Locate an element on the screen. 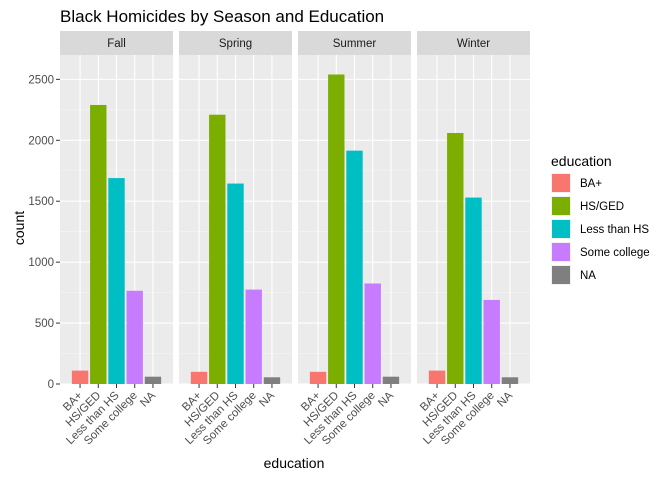 This screenshot has width=672, height=480. y-tick-label: 2000 is located at coordinates (41, 141).